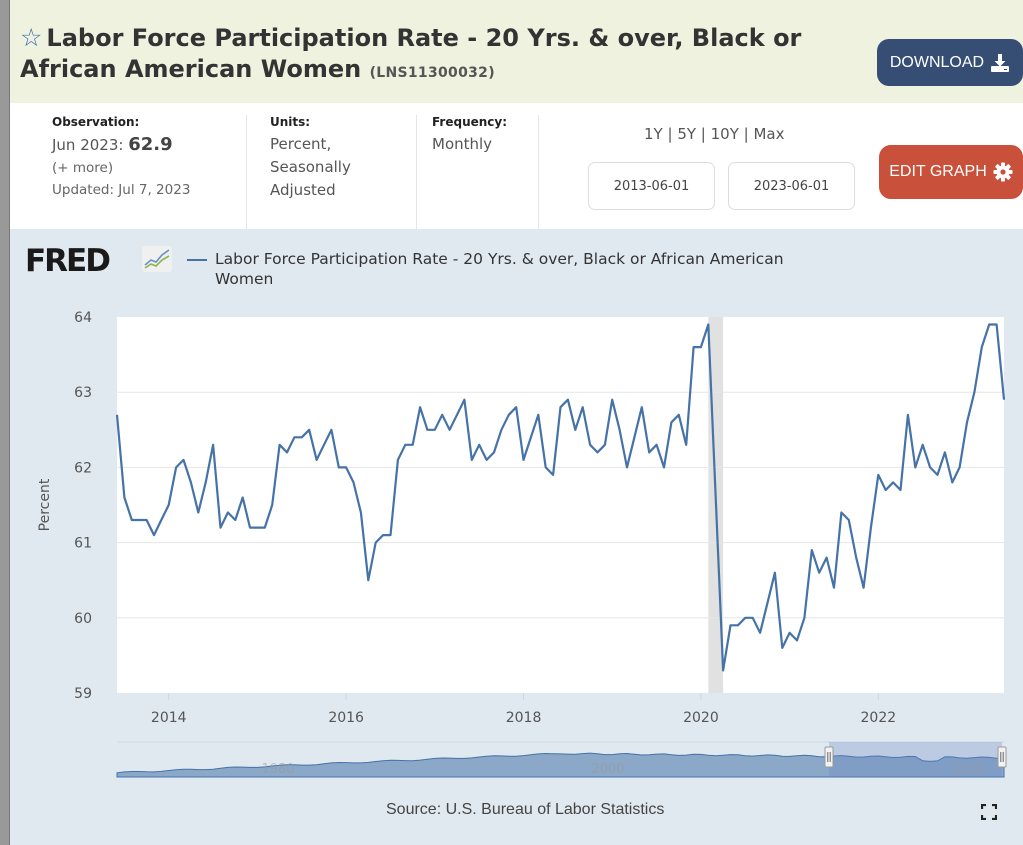 The height and width of the screenshot is (845, 1023). Describe the element at coordinates (687, 134) in the screenshot. I see `range-5y-link: 5Y` at that location.